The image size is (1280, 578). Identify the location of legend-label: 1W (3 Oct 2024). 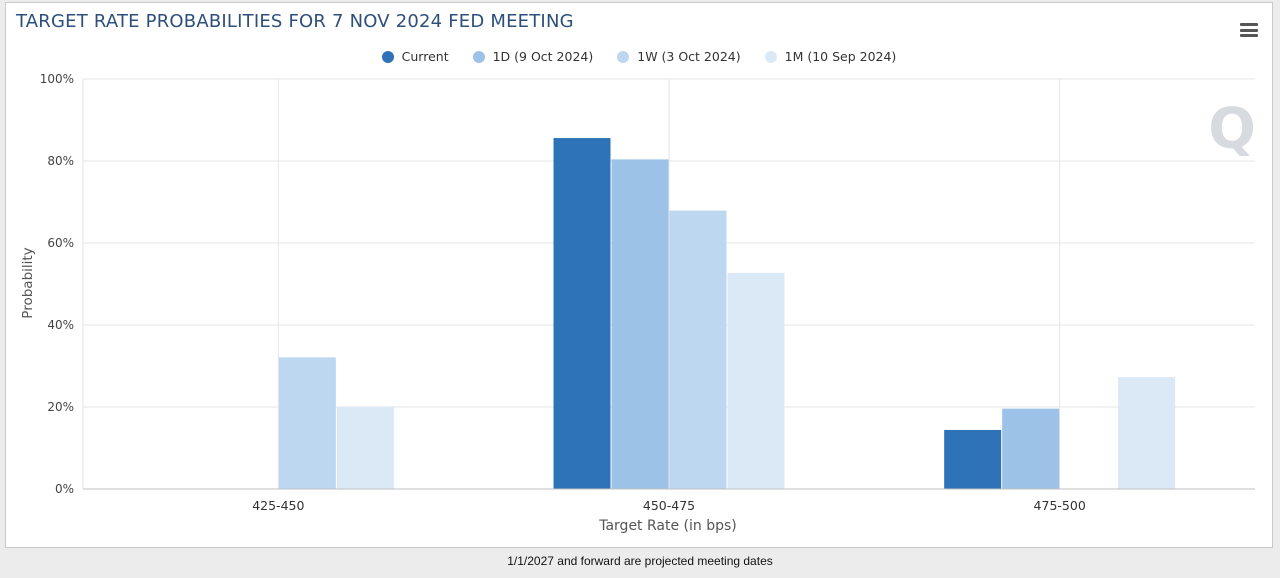
(689, 56).